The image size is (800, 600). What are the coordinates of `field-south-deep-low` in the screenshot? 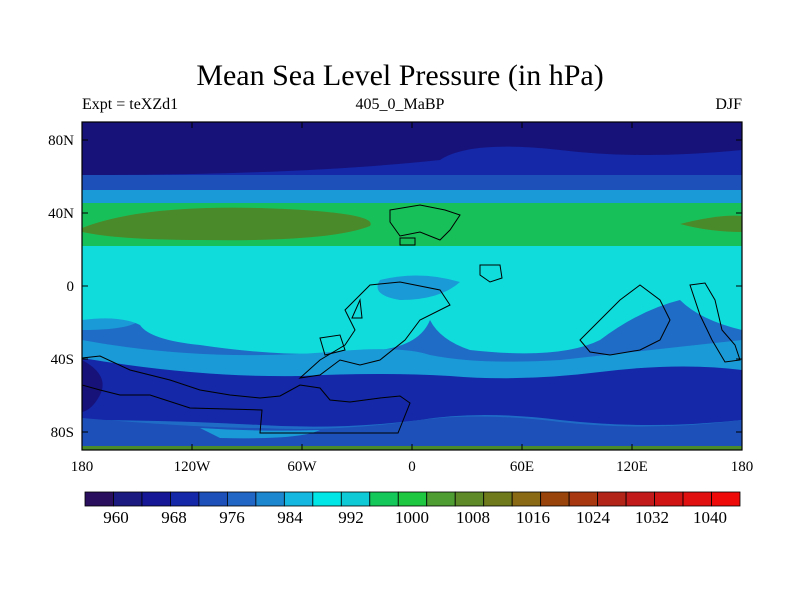 It's located at (92, 386).